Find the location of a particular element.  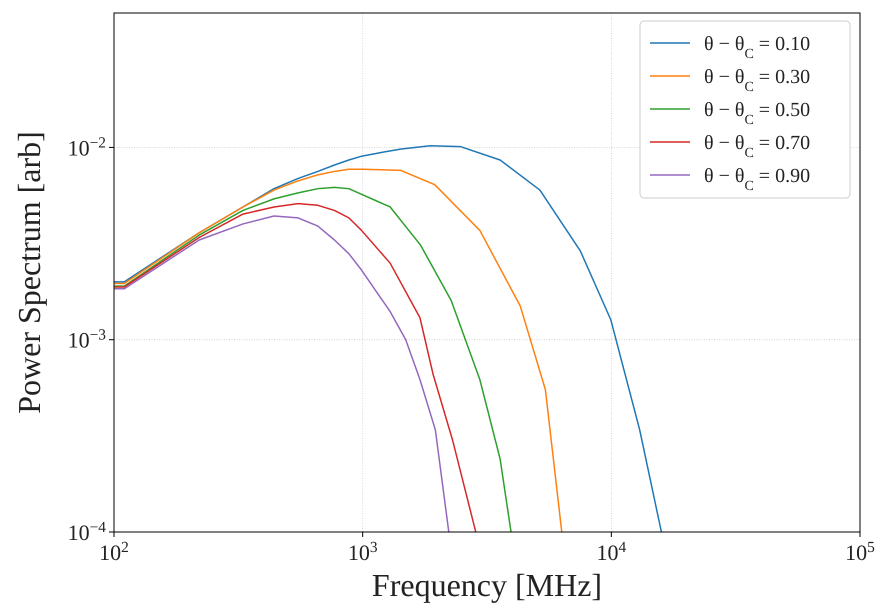

legend-label: θ − θ$_{C}$ = 0.90 is located at coordinates (757, 179).